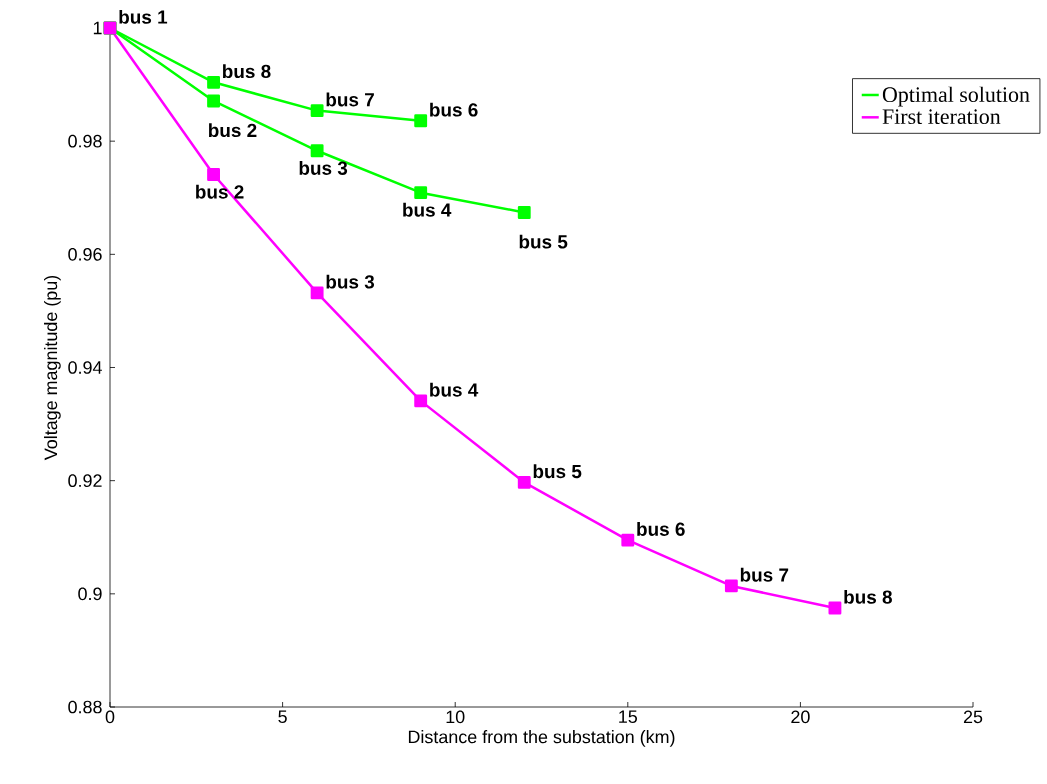 The image size is (1047, 784). I want to click on x-tick-label: 10, so click(455, 717).